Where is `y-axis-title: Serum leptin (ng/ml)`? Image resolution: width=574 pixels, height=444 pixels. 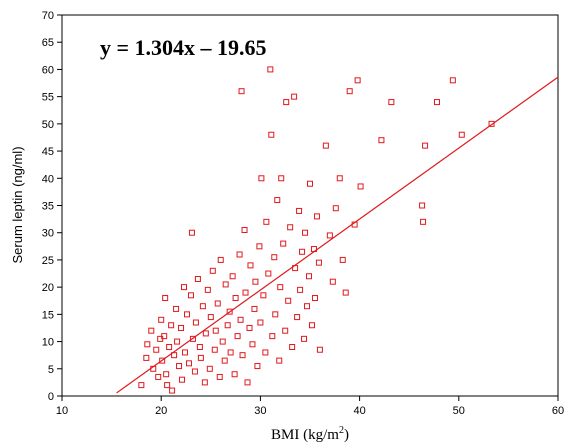 y-axis-title: Serum leptin (ng/ml) is located at coordinates (17, 204).